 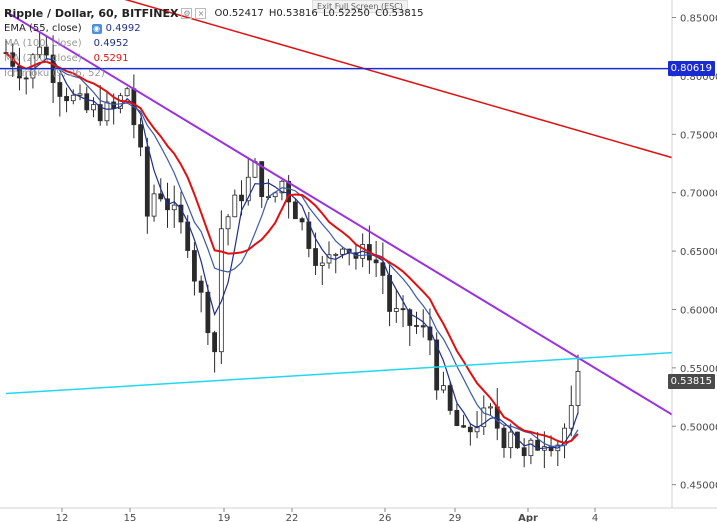 What do you see at coordinates (694, 254) in the screenshot?
I see `price-axis-panel` at bounding box center [694, 254].